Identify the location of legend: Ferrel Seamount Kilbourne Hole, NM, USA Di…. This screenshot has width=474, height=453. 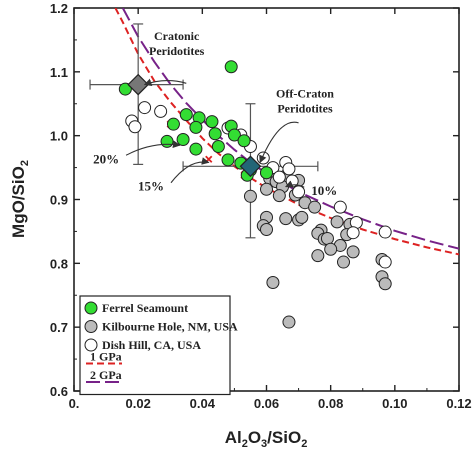
(158, 345).